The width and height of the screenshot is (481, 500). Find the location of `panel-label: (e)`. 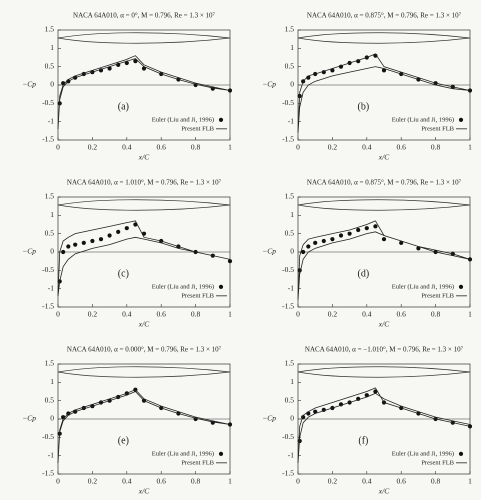

panel-label: (e) is located at coordinates (123, 440).